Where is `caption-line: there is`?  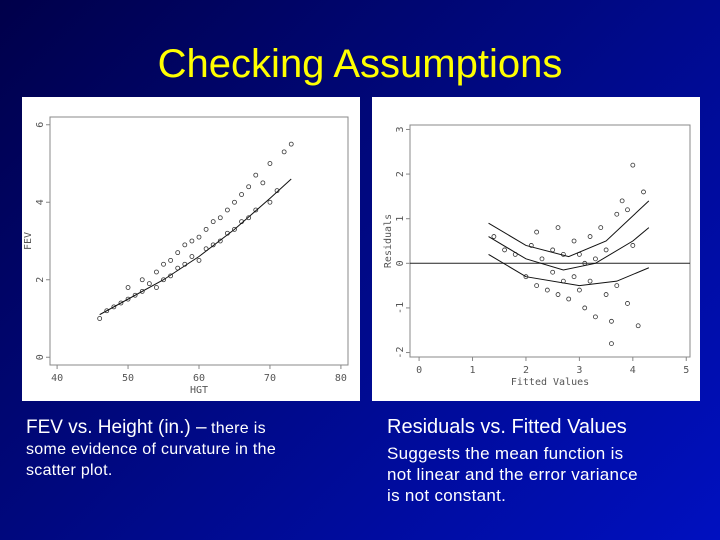
caption-line: there is is located at coordinates (238, 428).